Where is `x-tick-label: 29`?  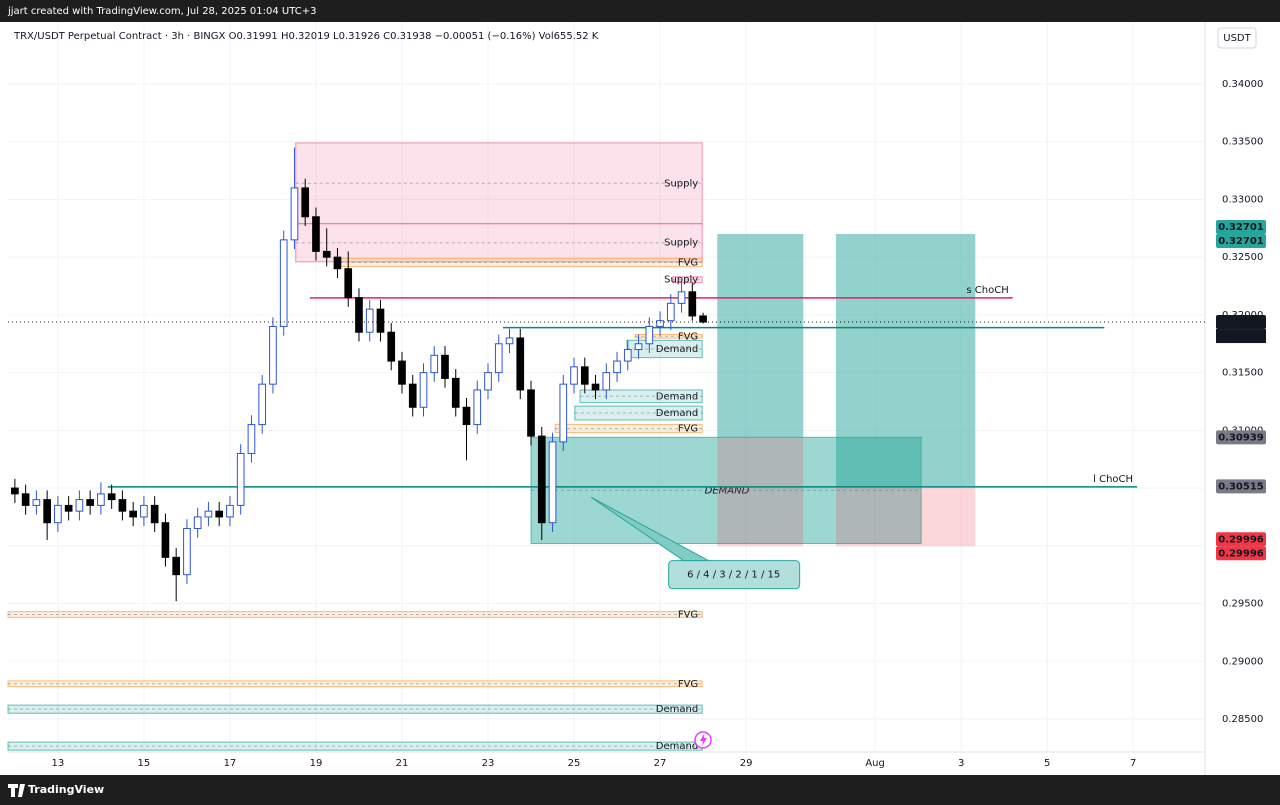 x-tick-label: 29 is located at coordinates (746, 763).